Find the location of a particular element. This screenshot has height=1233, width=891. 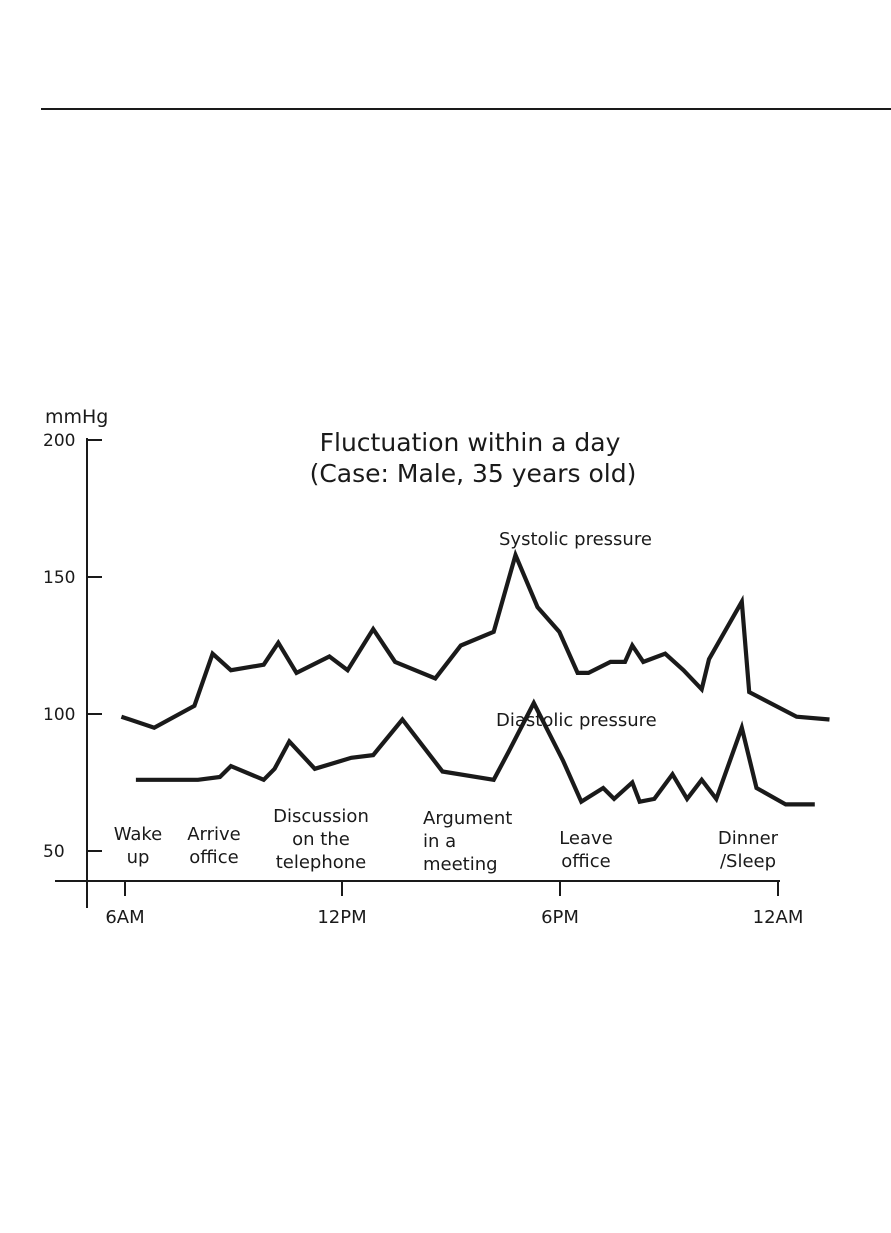

y-tick-label: 200 is located at coordinates (59, 441).